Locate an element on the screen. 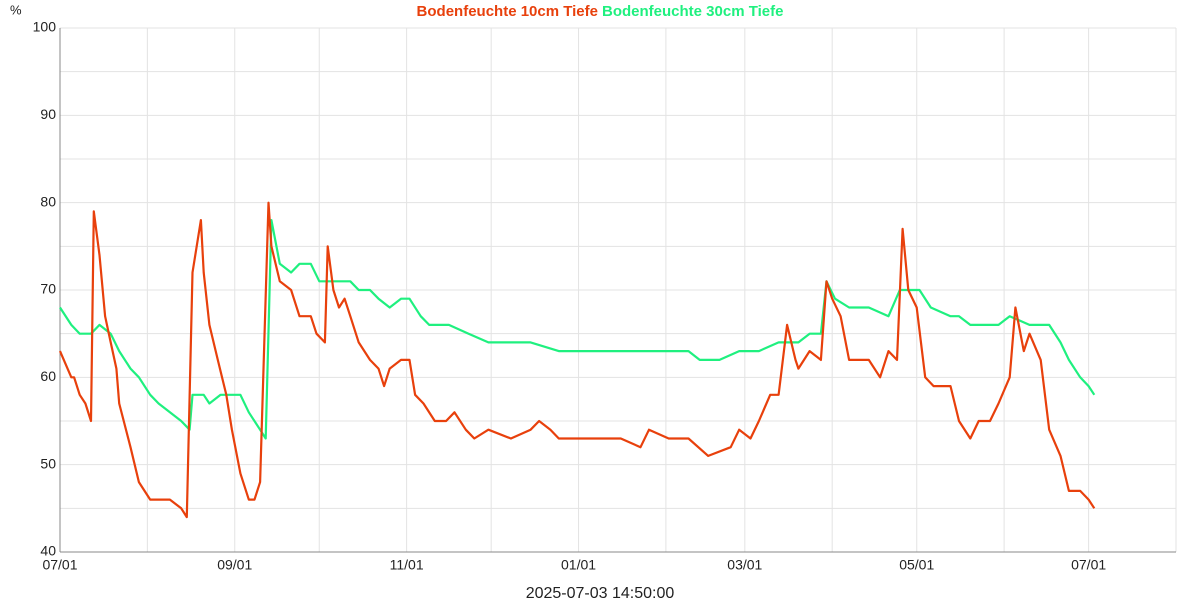  y-tick-label: 80 is located at coordinates (48, 201).